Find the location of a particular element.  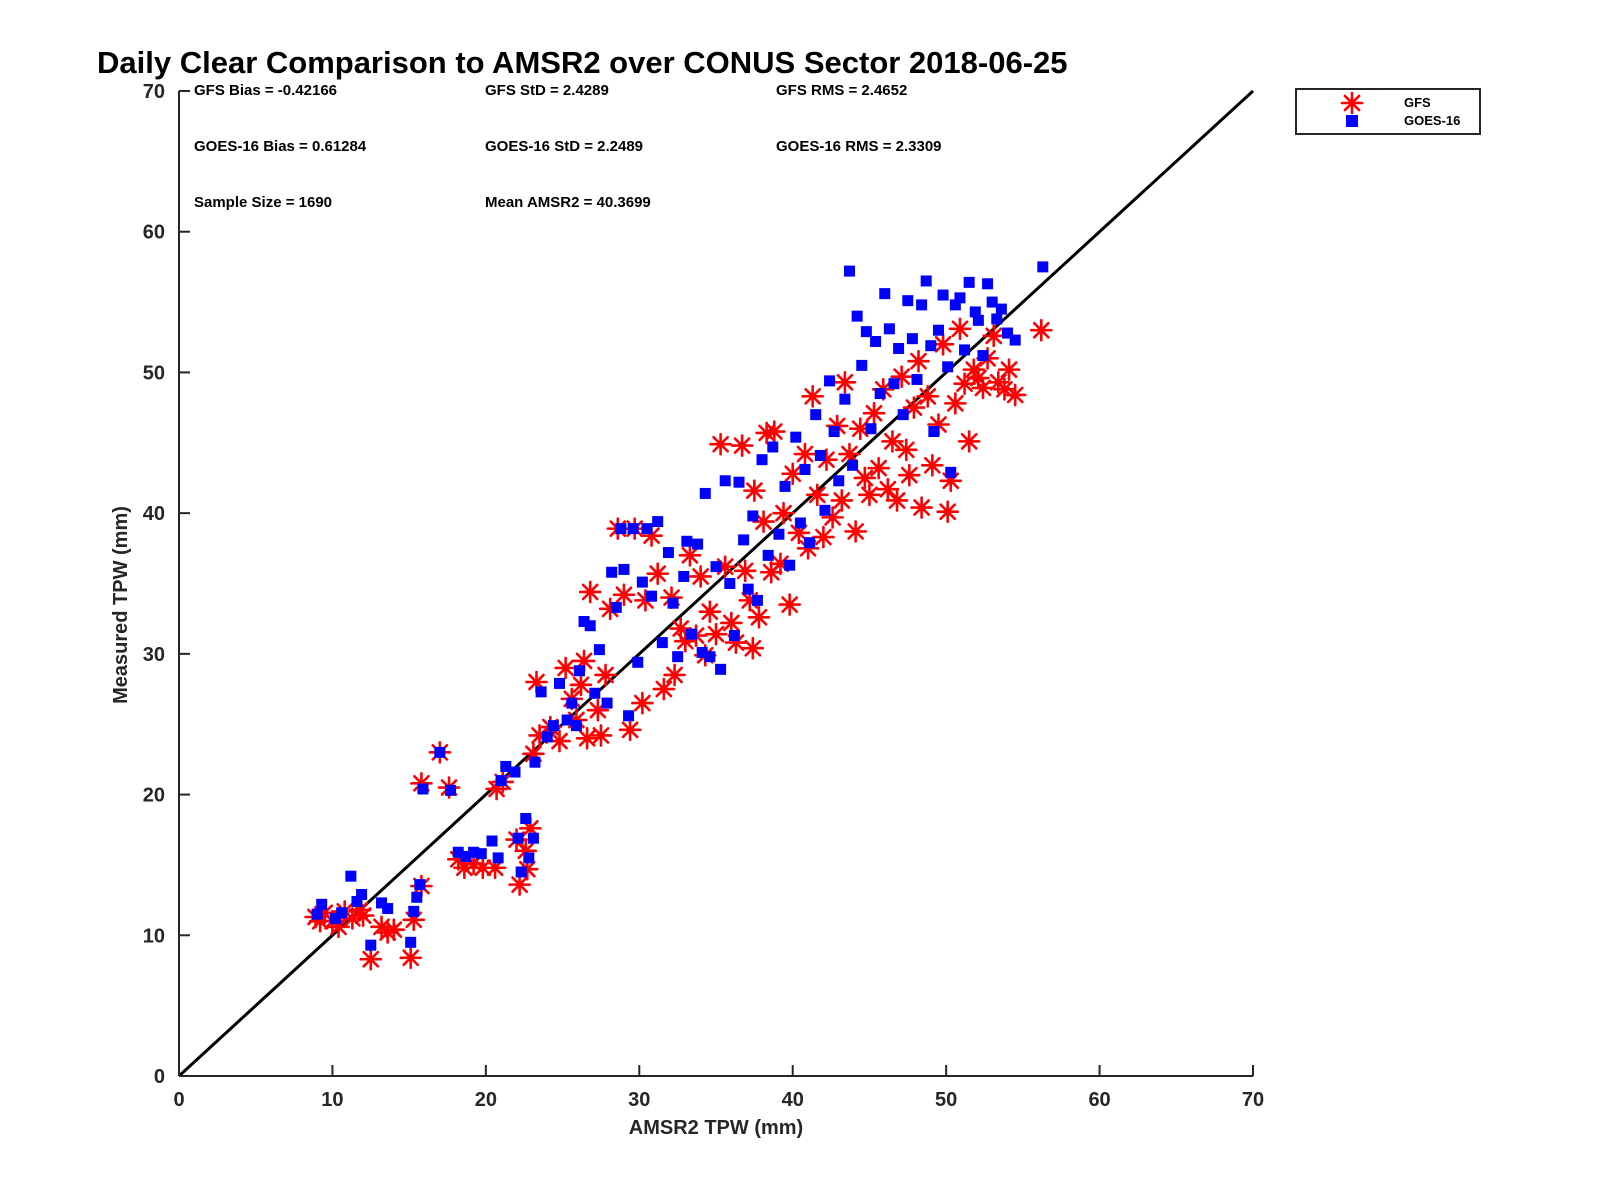

x-tick-label: 50 is located at coordinates (946, 1100).